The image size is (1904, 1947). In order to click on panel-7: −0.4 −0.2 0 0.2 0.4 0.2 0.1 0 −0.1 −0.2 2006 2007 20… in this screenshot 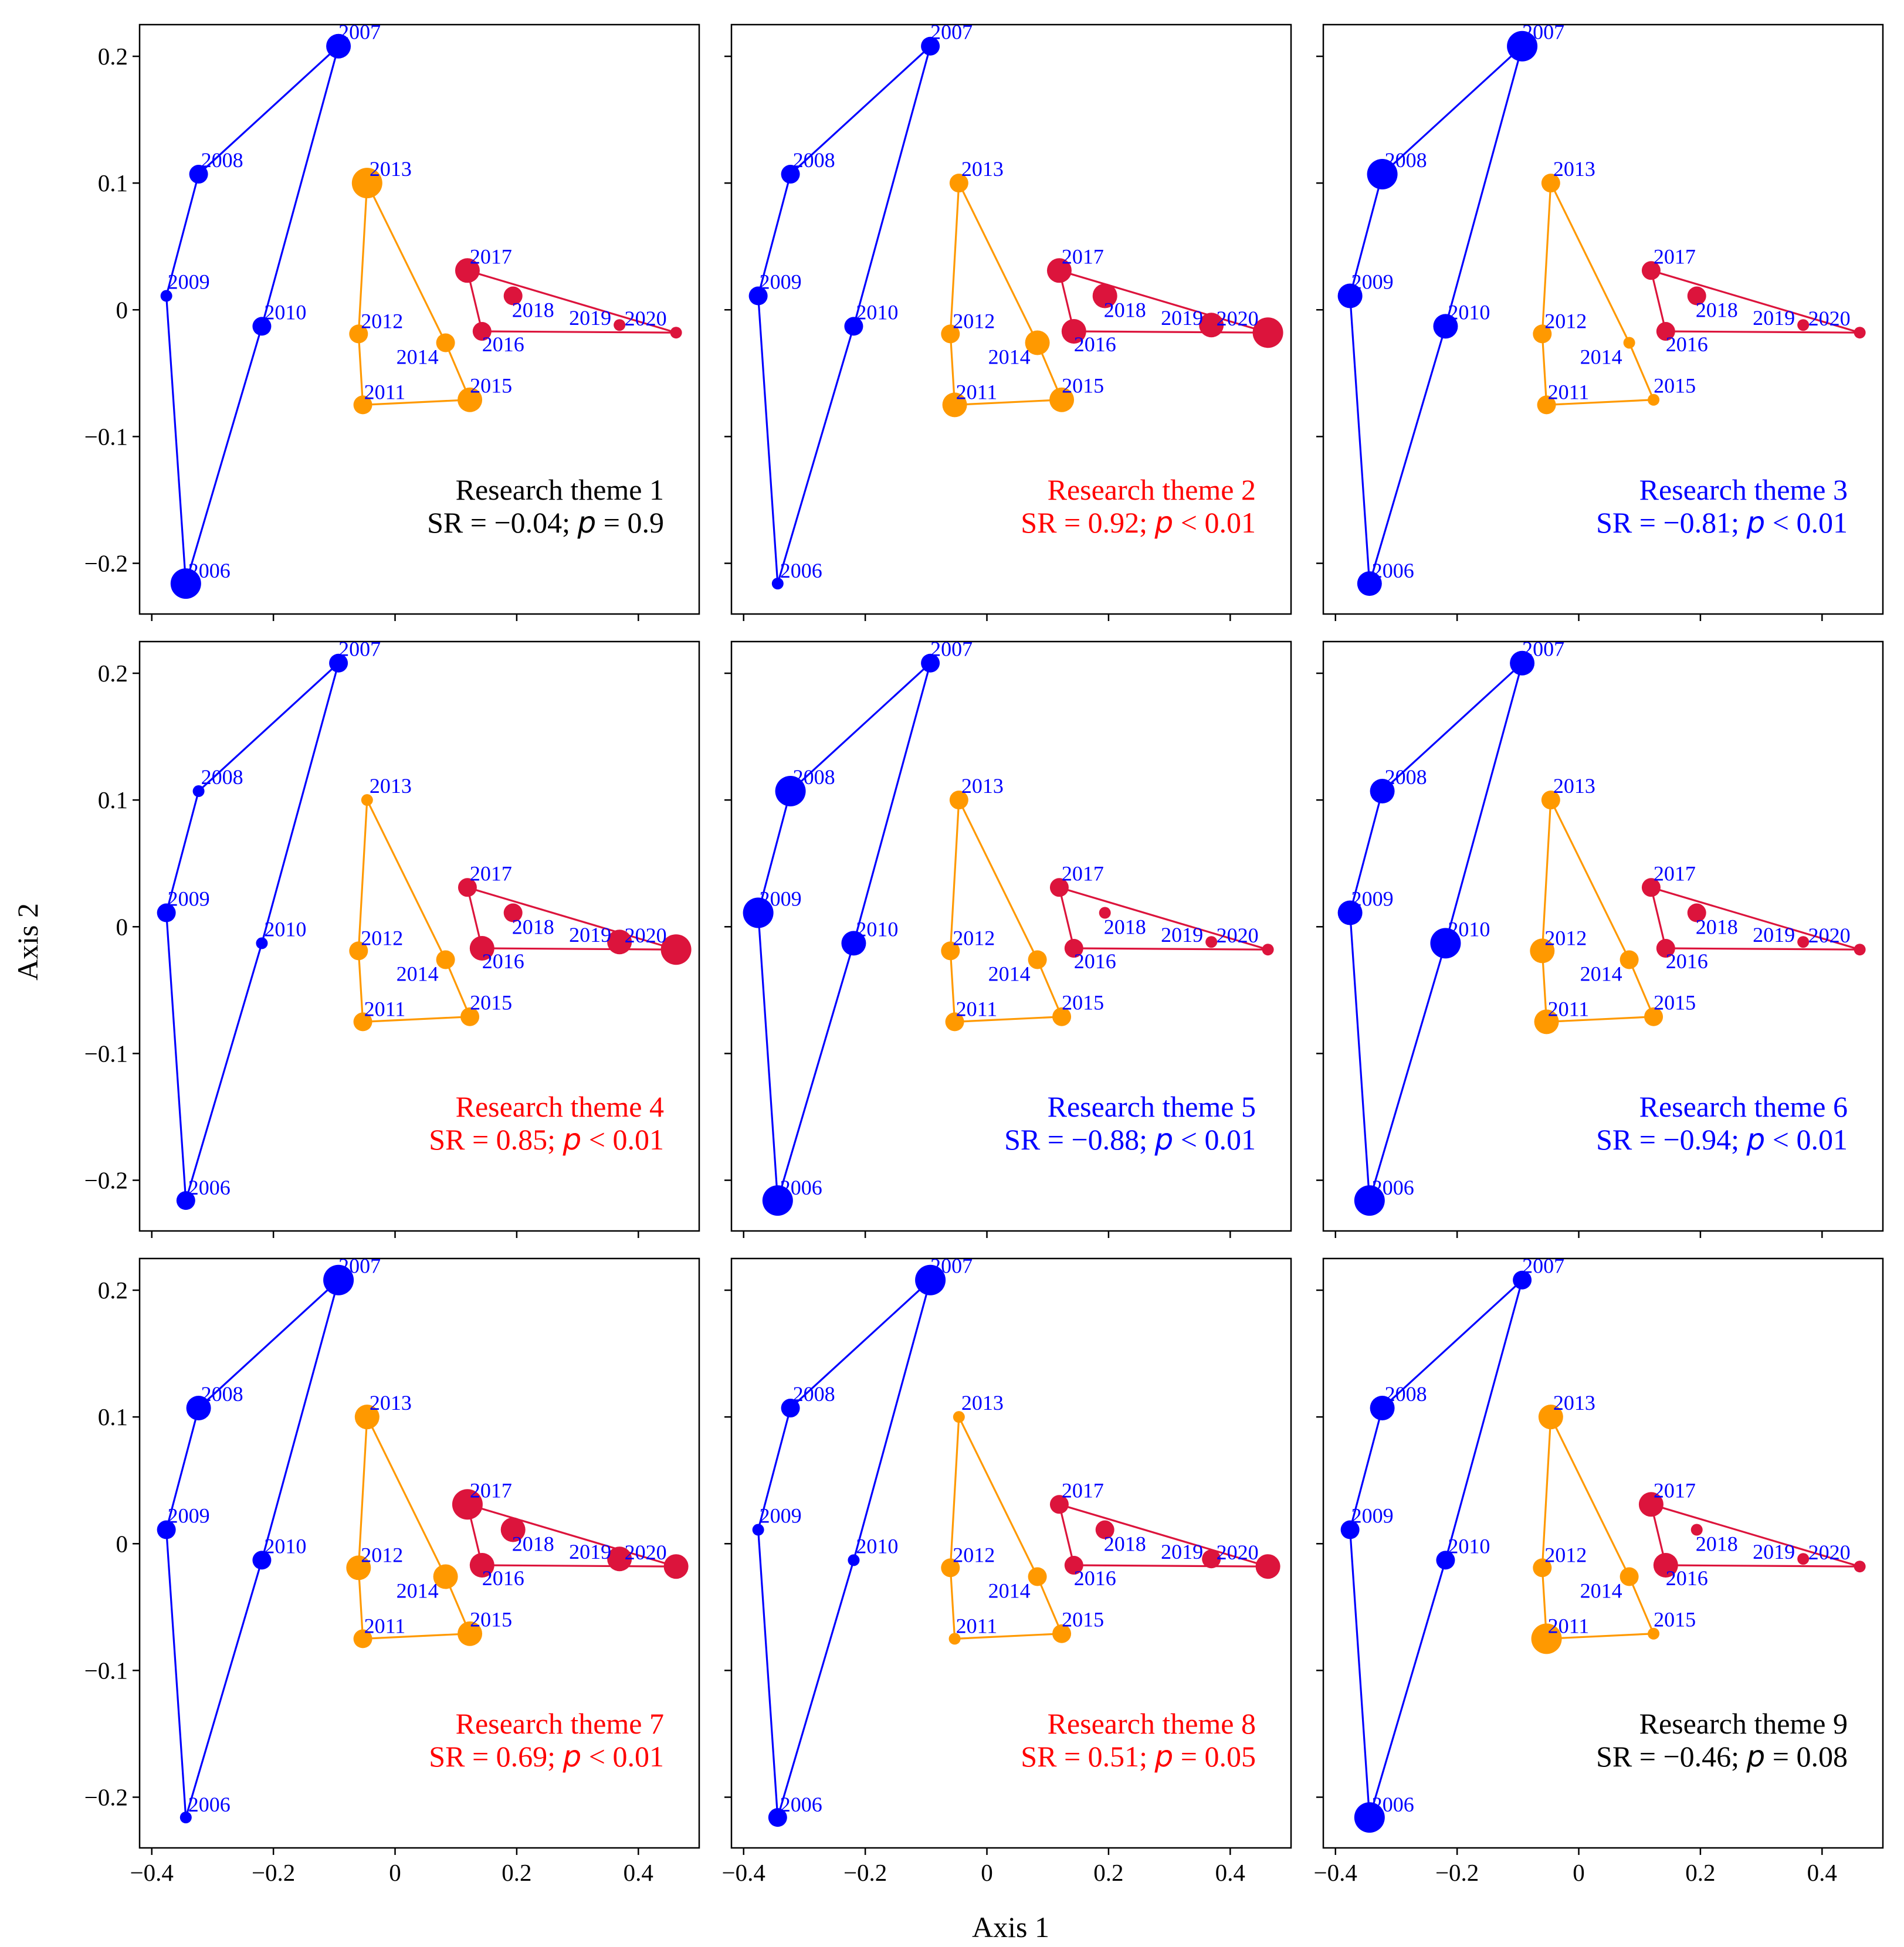, I will do `click(392, 1570)`.